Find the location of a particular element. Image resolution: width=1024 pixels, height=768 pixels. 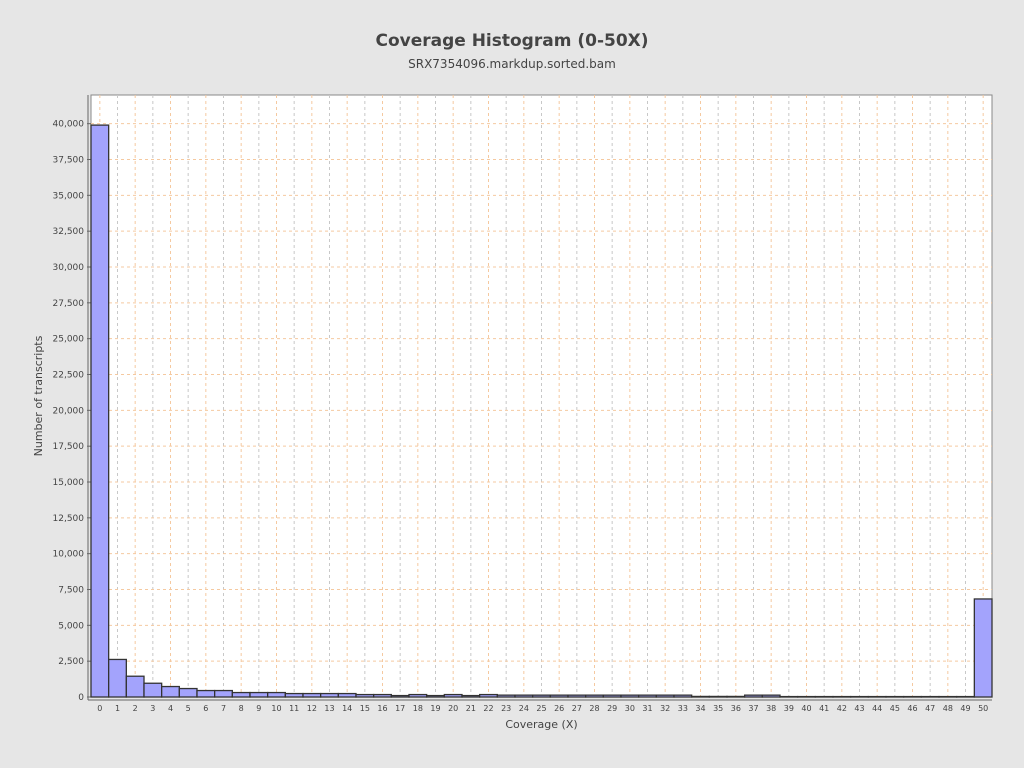

x-tick-label: 20 is located at coordinates (453, 708).